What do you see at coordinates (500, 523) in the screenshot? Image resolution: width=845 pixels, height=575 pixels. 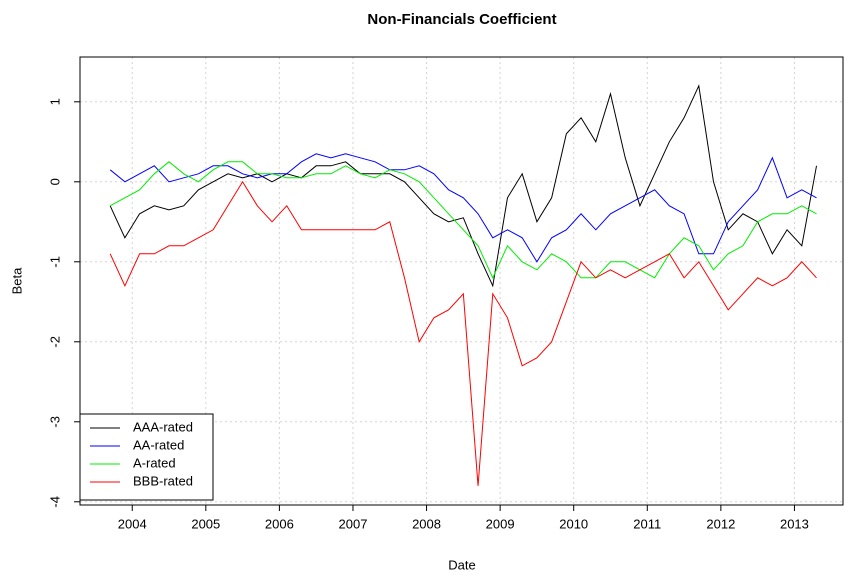 I see `x-tick-label: 2009` at bounding box center [500, 523].